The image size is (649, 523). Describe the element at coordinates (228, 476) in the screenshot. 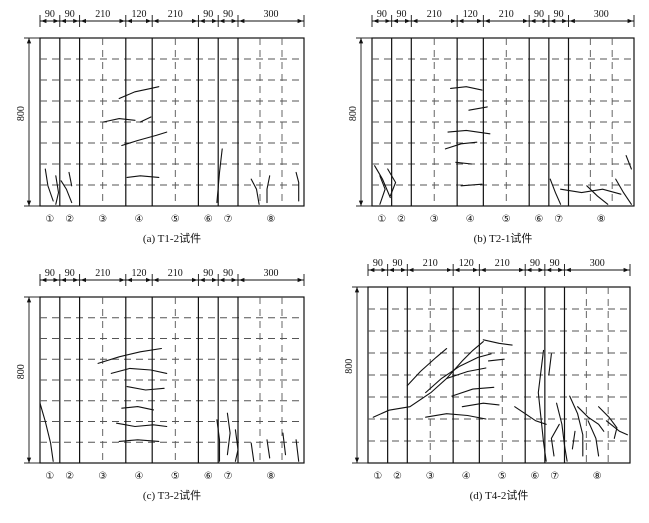

I see `column-marker: ⑦` at that location.